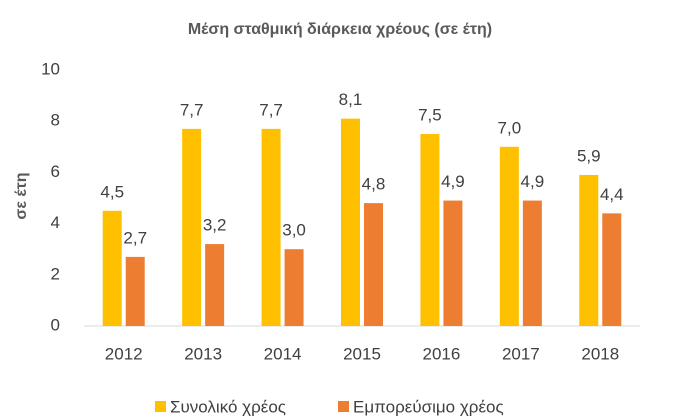 The height and width of the screenshot is (419, 673). Describe the element at coordinates (55, 273) in the screenshot. I see `y-tick-label: 2` at that location.